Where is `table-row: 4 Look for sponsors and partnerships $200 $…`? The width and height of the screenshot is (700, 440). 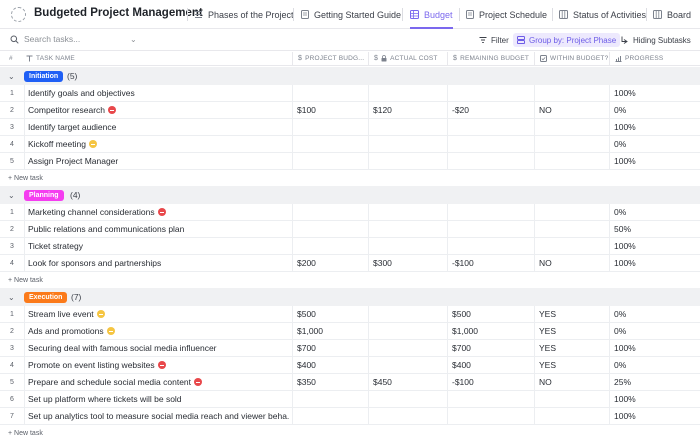
table-row: 4 Look for sponsors and partnerships $200 $… is located at coordinates (350, 263).